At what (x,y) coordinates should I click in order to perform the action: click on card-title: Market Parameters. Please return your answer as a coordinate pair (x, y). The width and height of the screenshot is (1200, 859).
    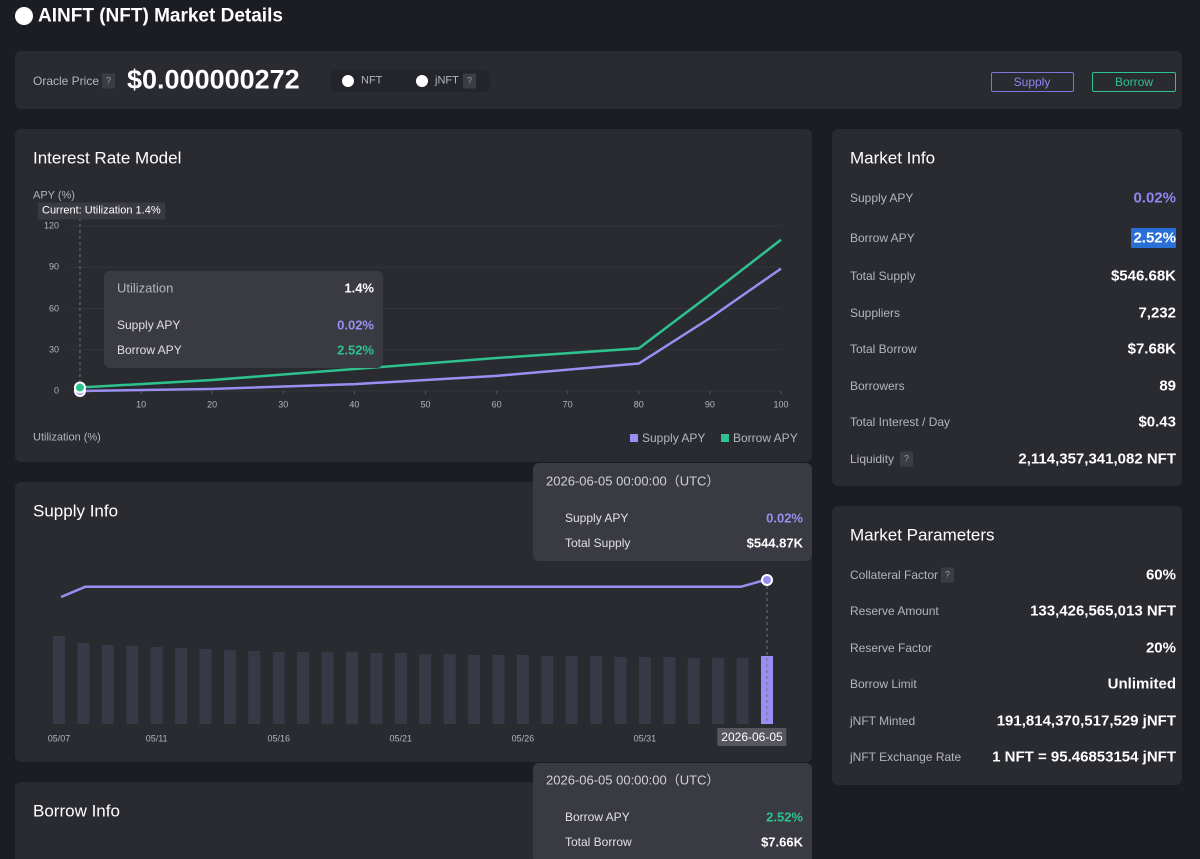
    Looking at the image, I should click on (922, 535).